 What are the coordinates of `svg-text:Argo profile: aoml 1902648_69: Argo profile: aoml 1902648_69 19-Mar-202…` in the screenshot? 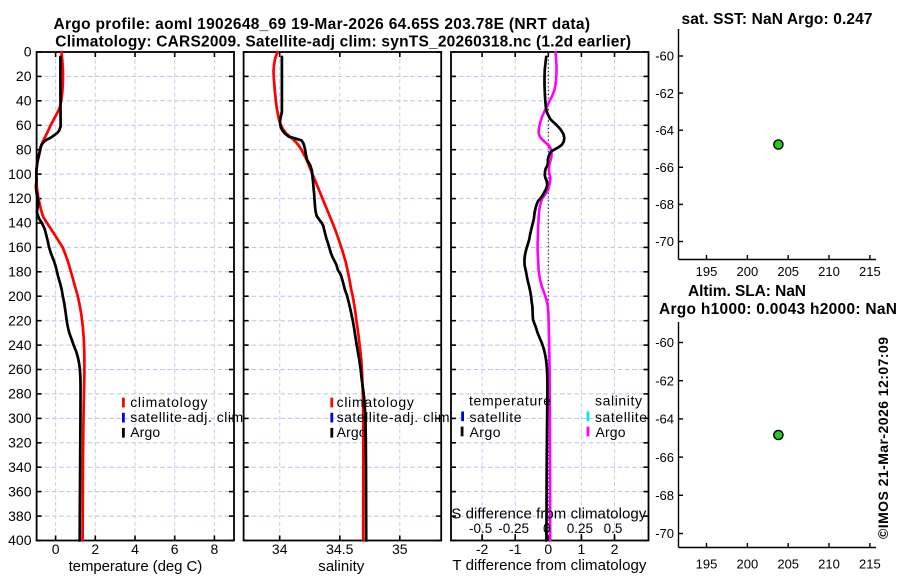 It's located at (322, 24).